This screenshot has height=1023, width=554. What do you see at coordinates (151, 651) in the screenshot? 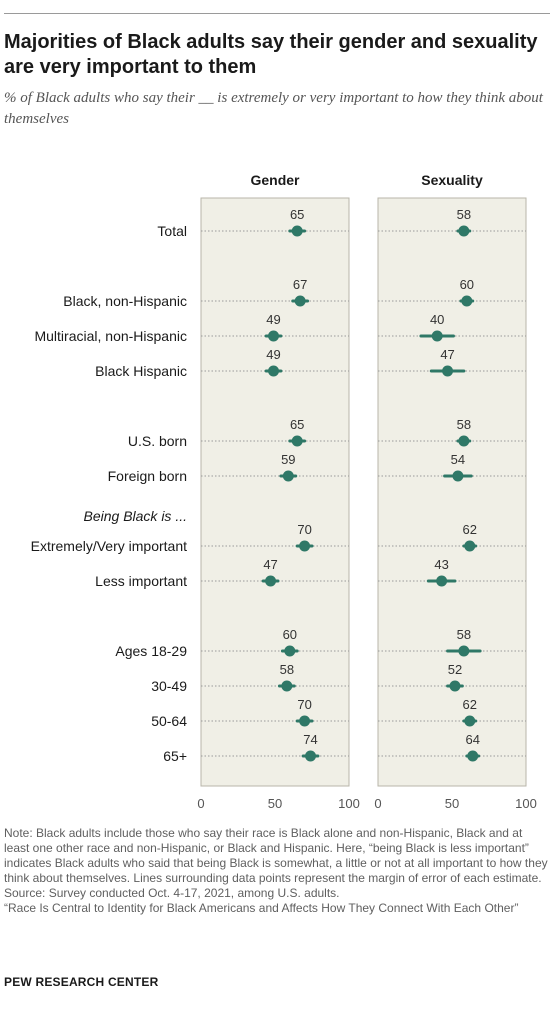
I see `row-label: Ages 18-29` at bounding box center [151, 651].